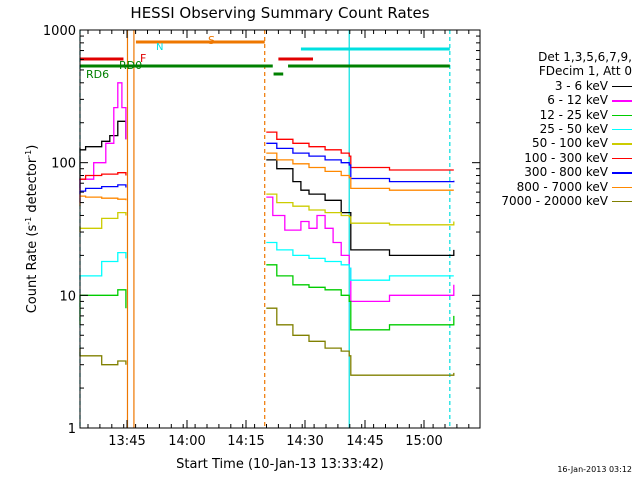  What do you see at coordinates (566, 157) in the screenshot?
I see `legend-item-label: 100 - 300 keV` at bounding box center [566, 157].